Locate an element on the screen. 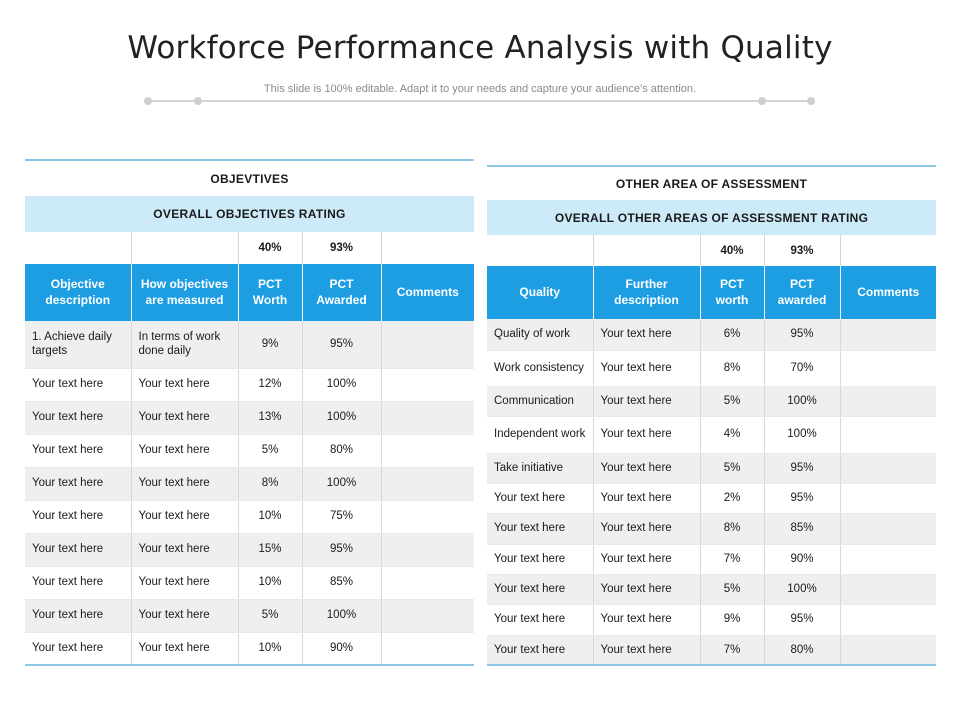 The width and height of the screenshot is (960, 720). table-row: Your text here Your text here 13% 100% is located at coordinates (249, 418).